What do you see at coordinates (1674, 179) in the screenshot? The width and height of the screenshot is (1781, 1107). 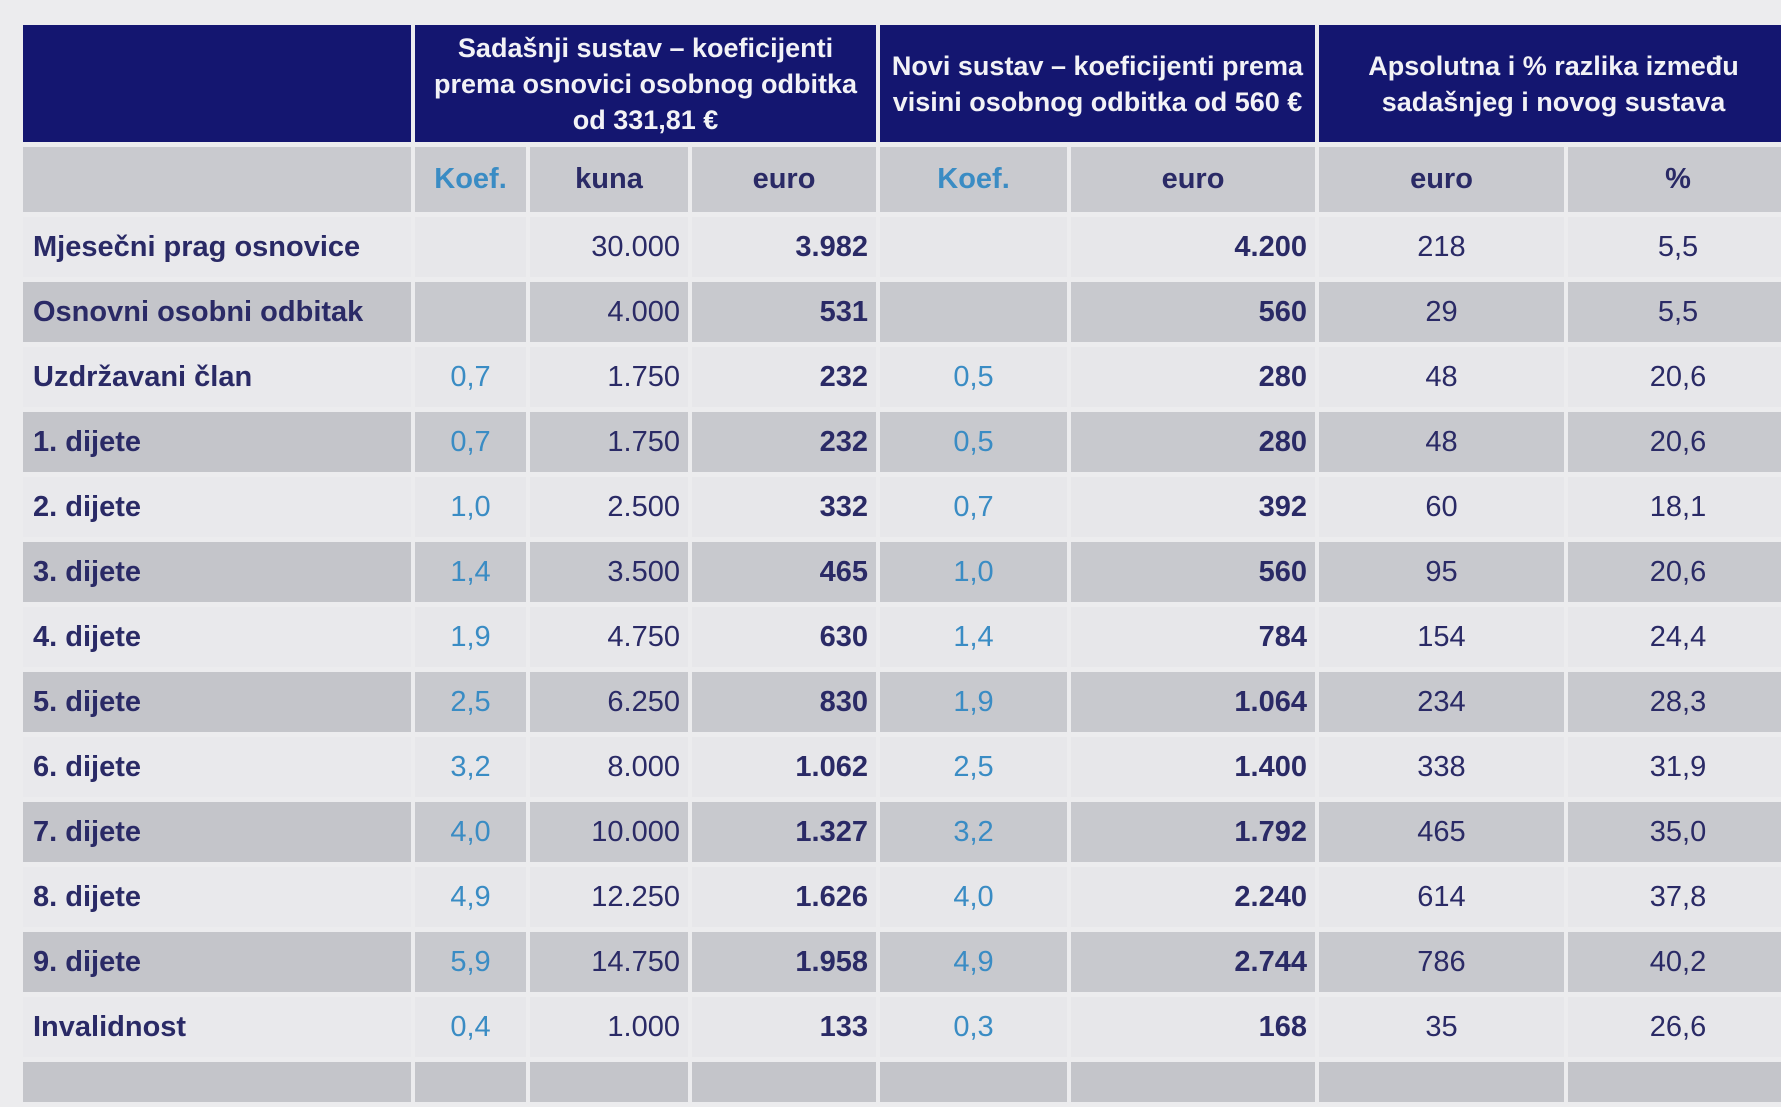 I see `subheader-percent-diff: %` at bounding box center [1674, 179].